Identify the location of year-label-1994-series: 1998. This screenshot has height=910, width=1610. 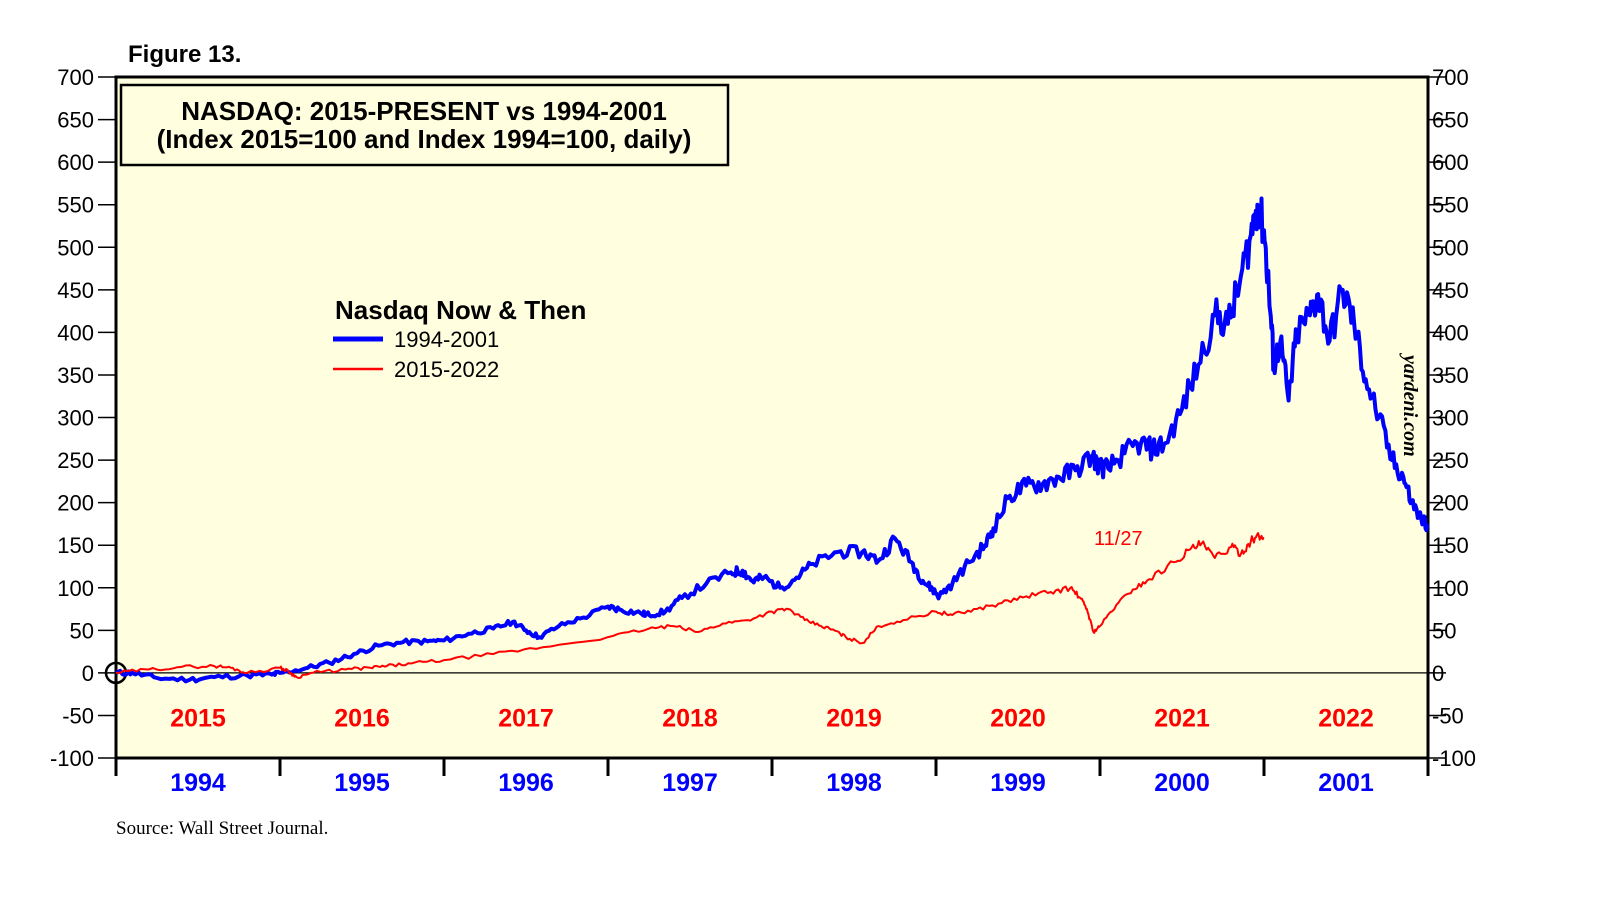
(854, 783).